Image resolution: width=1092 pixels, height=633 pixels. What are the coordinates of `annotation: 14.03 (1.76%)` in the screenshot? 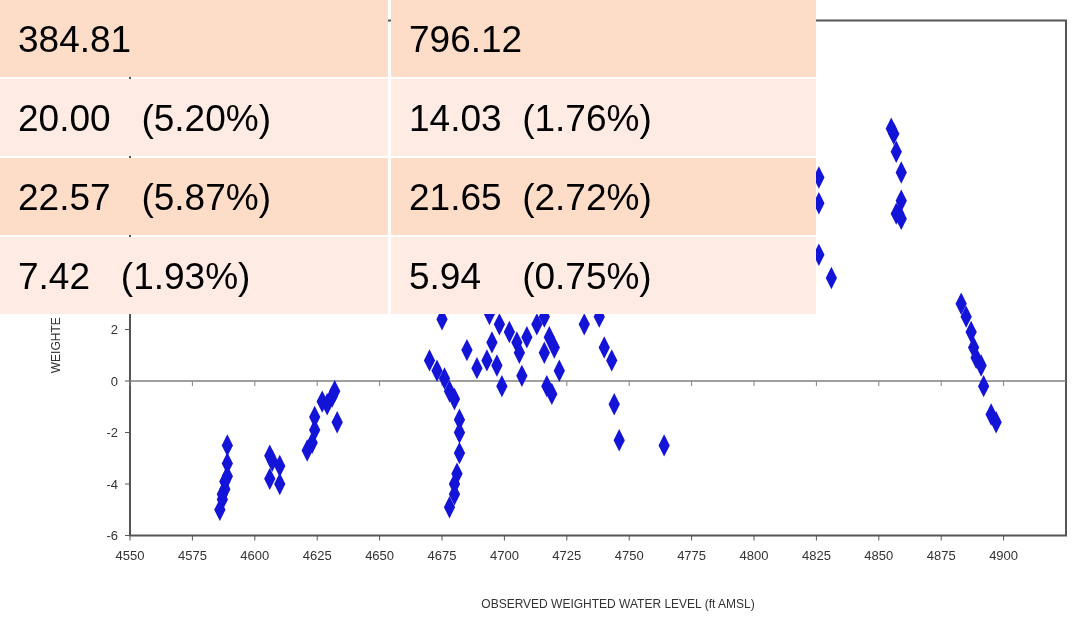 It's located at (530, 118).